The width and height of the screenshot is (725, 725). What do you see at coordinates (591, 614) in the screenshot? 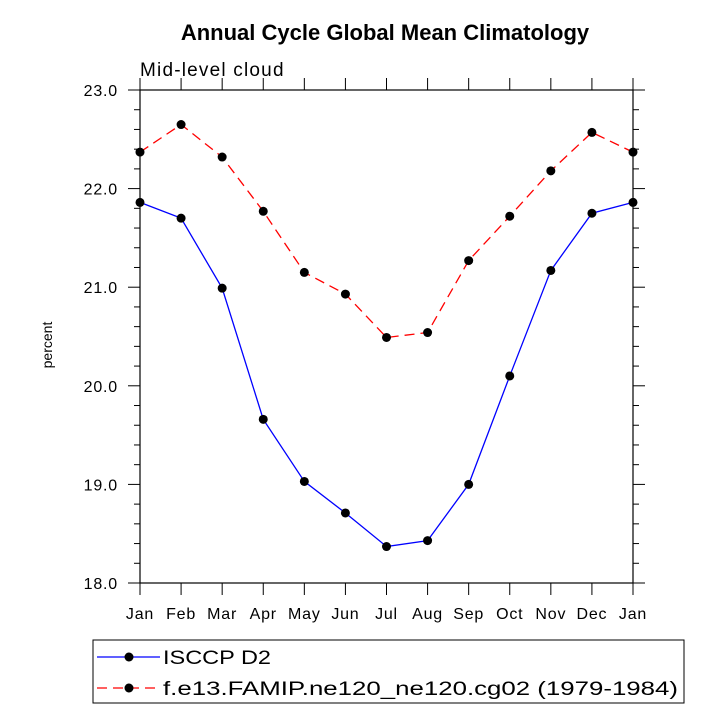
I see `x-tick-label: Dec` at bounding box center [591, 614].